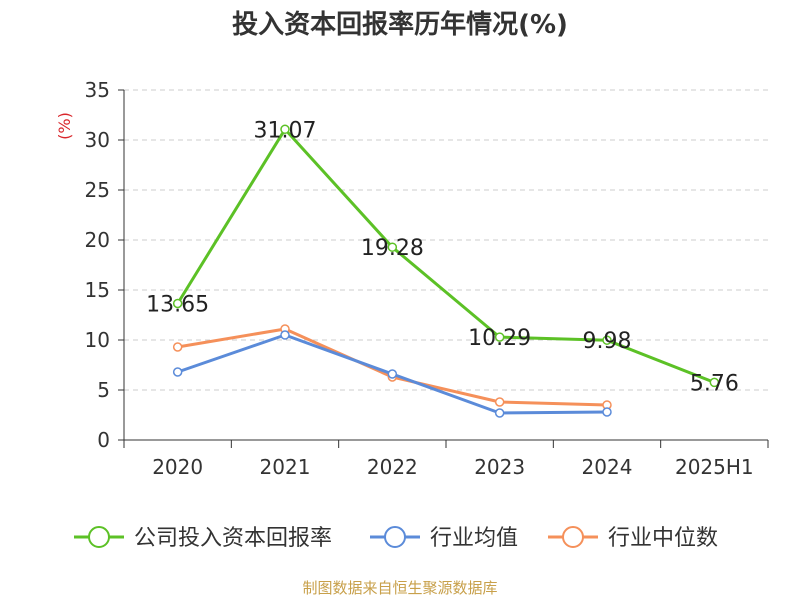 This screenshot has height=600, width=800. I want to click on legend-label: 行业均值, so click(474, 538).